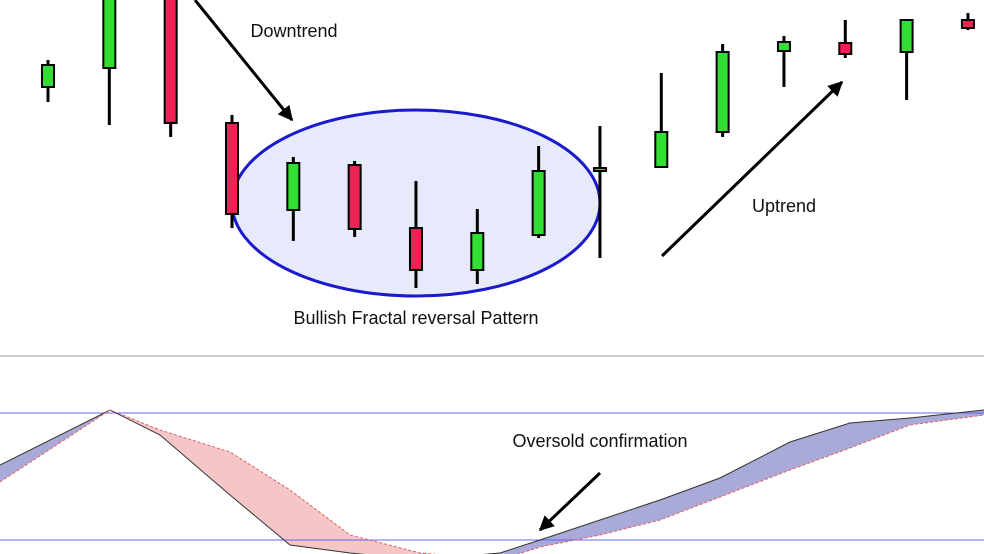 Image resolution: width=984 pixels, height=554 pixels. I want to click on annotation: Downtrend, so click(293, 31).